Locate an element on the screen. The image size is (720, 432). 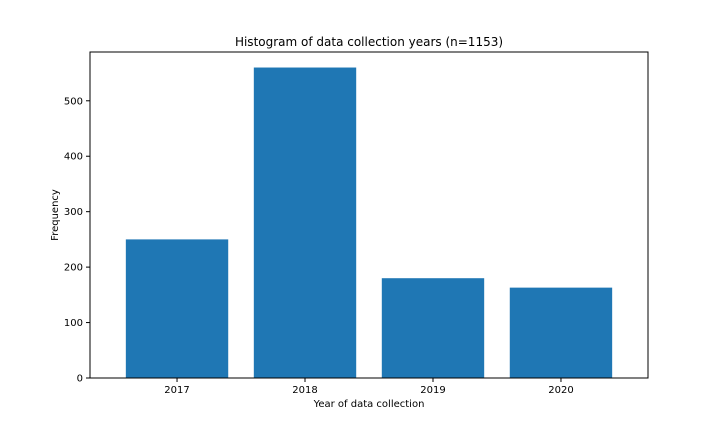
y-axis-label: Frequency is located at coordinates (55, 215).